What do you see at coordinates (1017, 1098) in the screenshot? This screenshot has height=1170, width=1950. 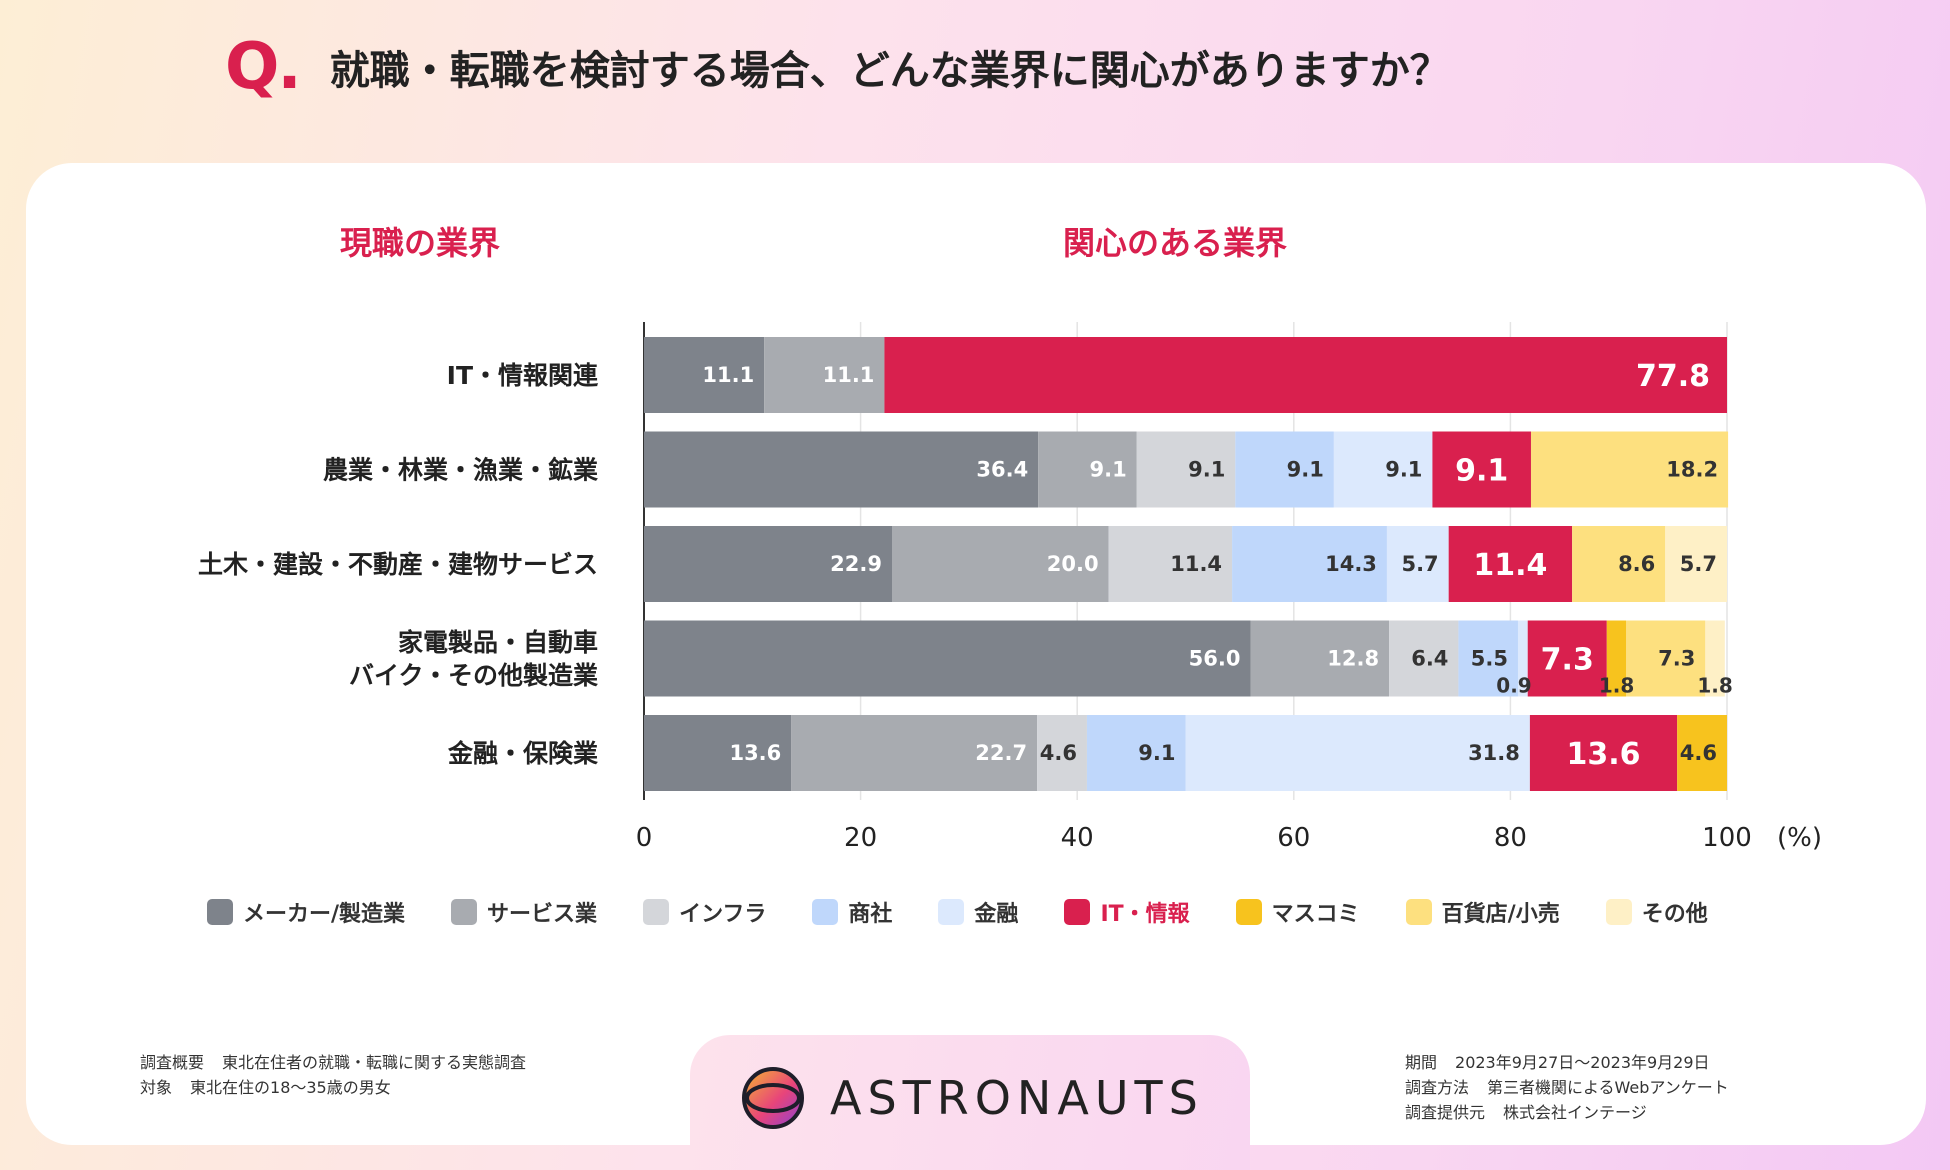 I see `logo-text: ASTRONAUTS` at bounding box center [1017, 1098].